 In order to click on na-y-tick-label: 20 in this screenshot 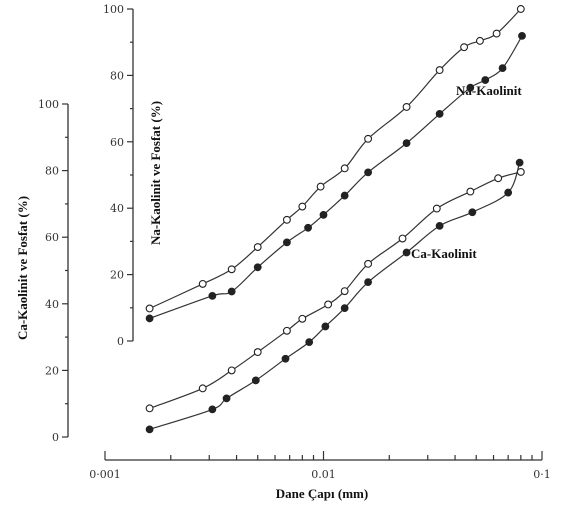, I will do `click(117, 275)`.